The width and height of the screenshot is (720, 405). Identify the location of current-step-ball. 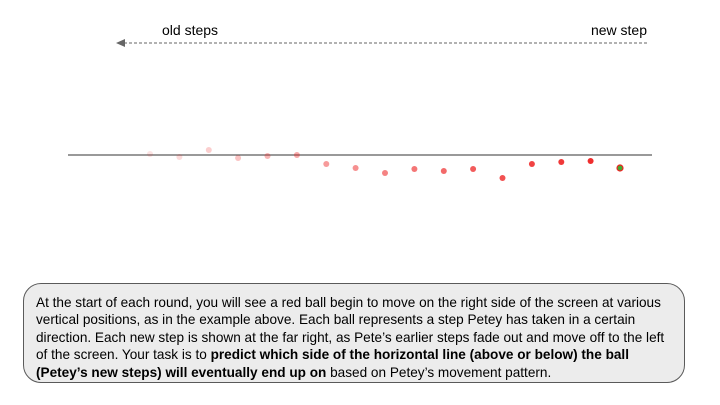
(620, 168).